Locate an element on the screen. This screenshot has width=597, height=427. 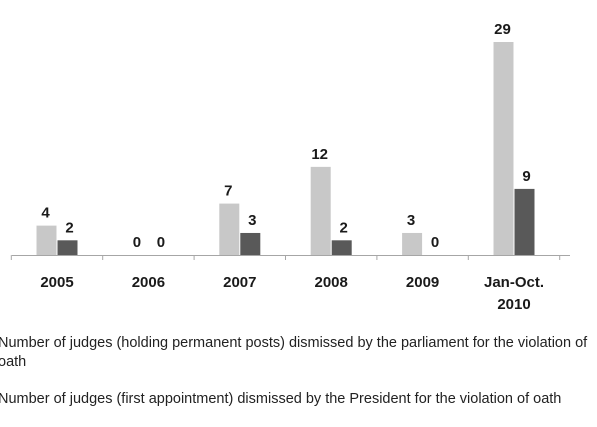
bar-series-1-2009 is located at coordinates (412, 243).